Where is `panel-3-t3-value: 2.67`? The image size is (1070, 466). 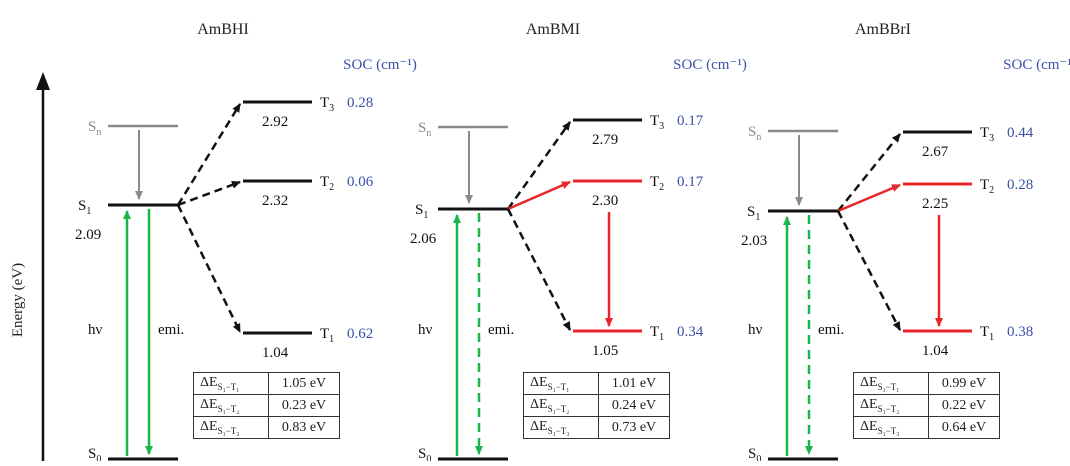
panel-3-t3-value: 2.67 is located at coordinates (935, 152).